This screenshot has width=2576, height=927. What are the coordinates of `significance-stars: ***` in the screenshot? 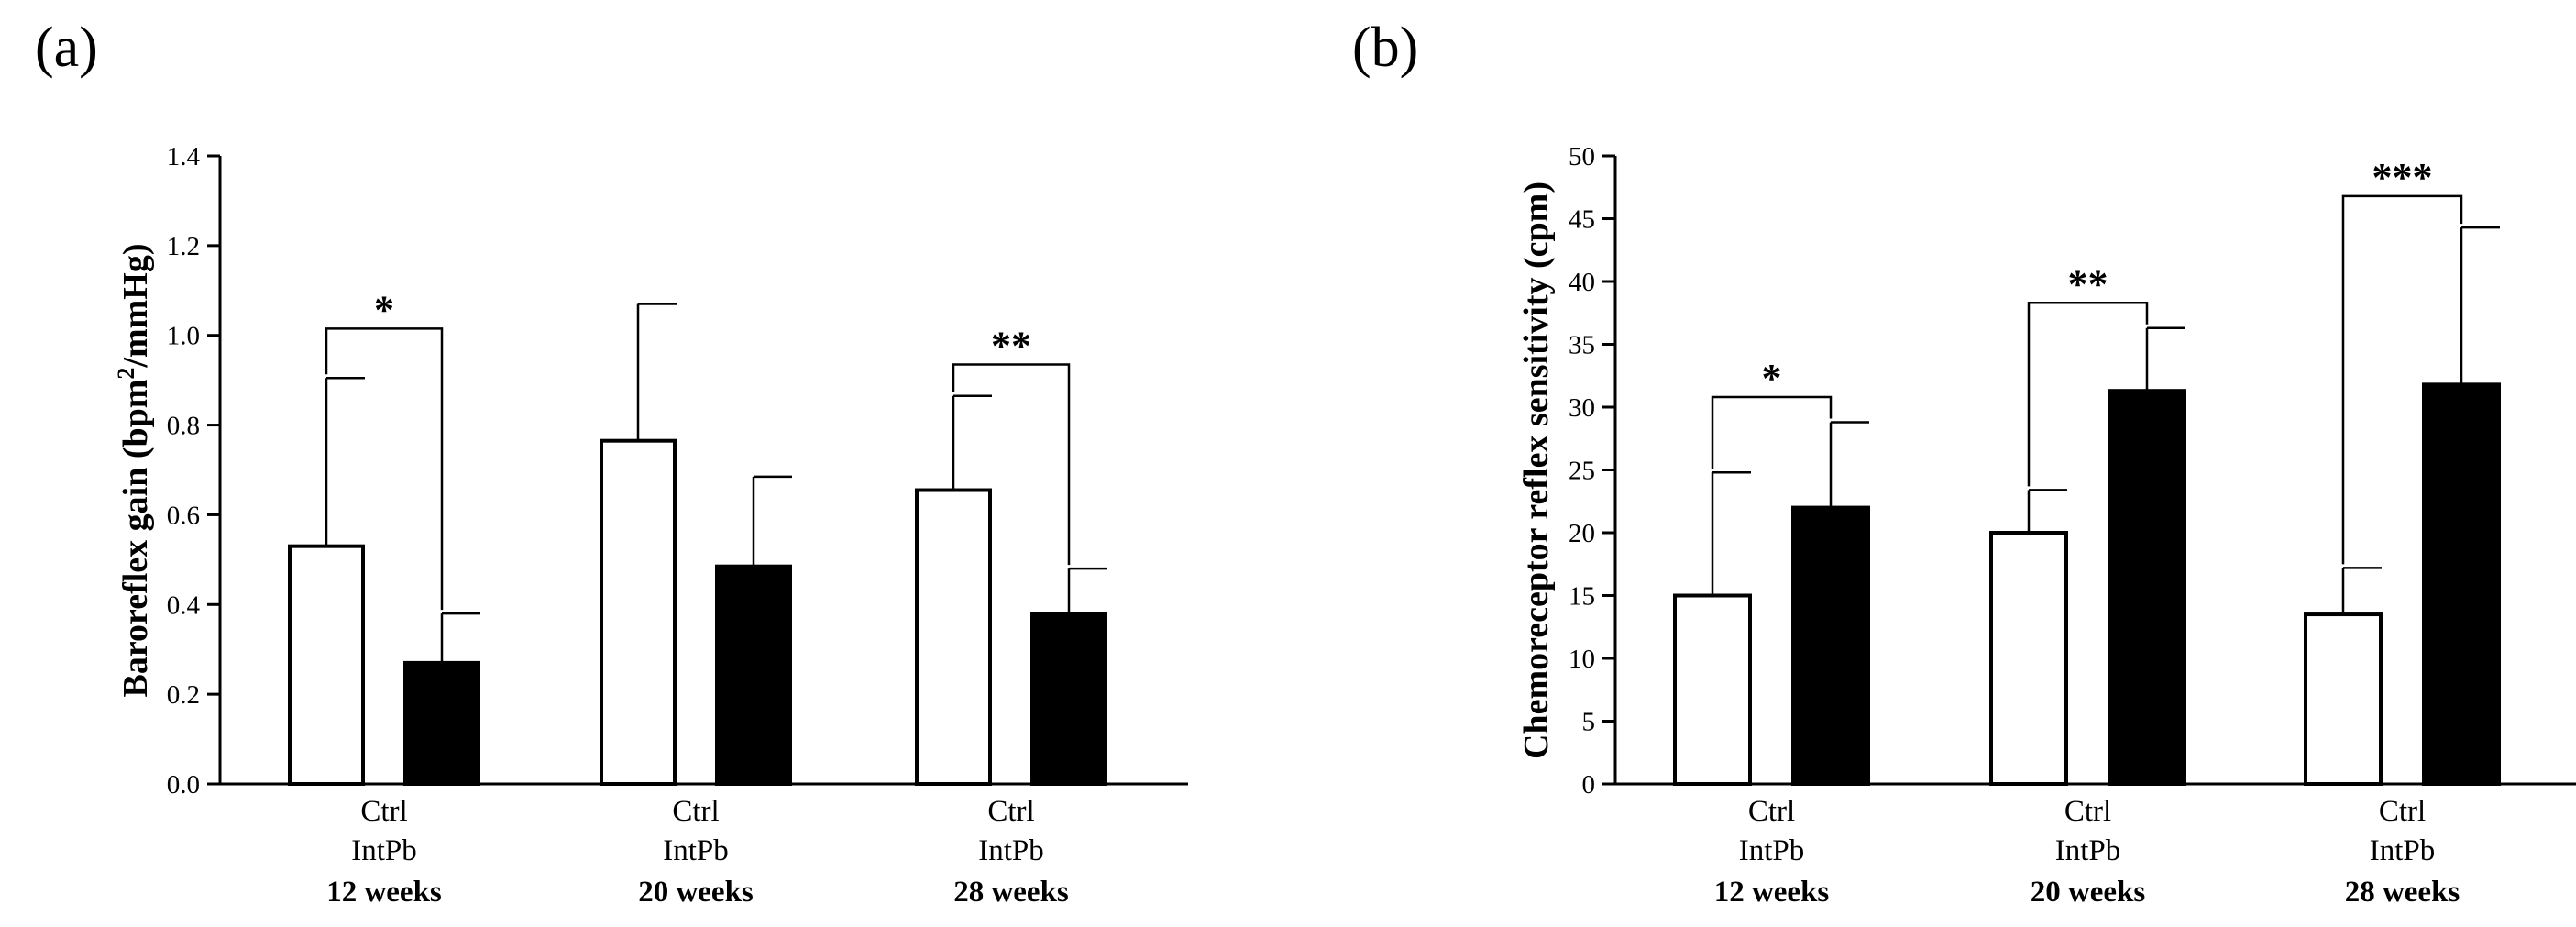 It's located at (2402, 177).